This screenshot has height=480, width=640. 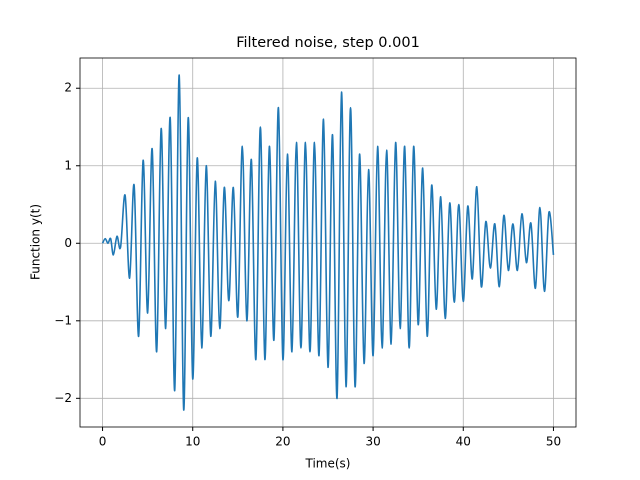 What do you see at coordinates (328, 43) in the screenshot?
I see `chart-title: Filtered noise, step 0.001` at bounding box center [328, 43].